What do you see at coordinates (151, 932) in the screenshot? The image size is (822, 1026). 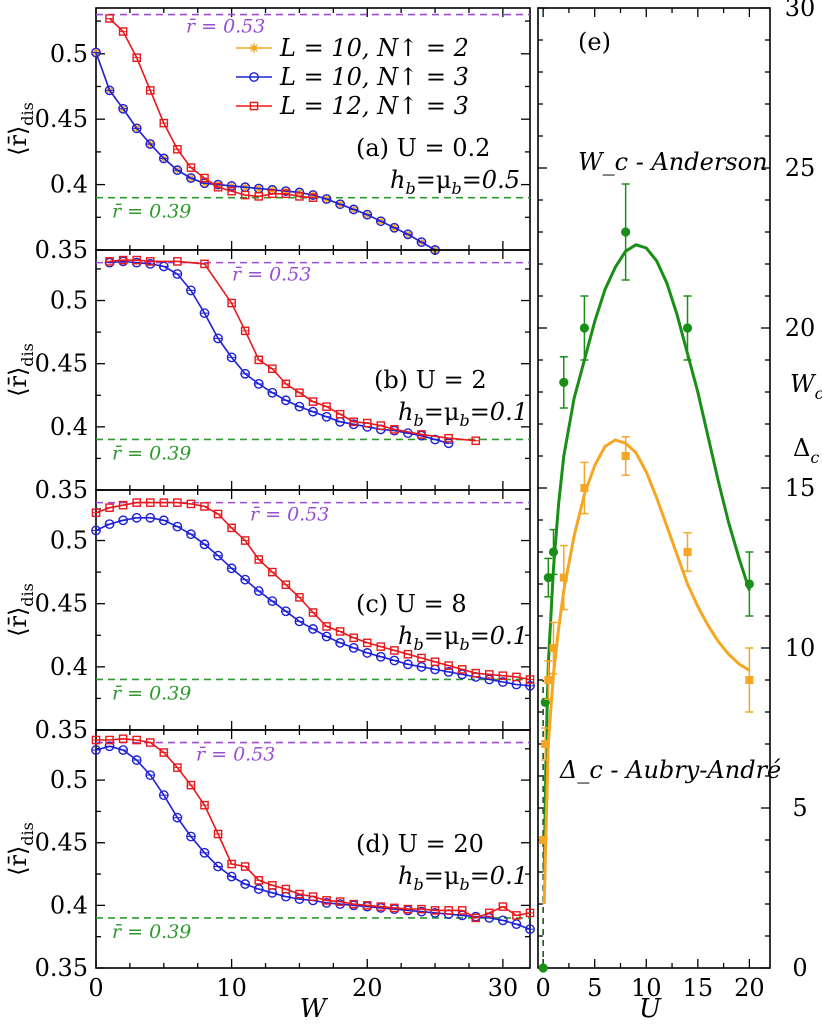 I see `panel-d-ref-label-039: r̄ = 0.39` at bounding box center [151, 932].